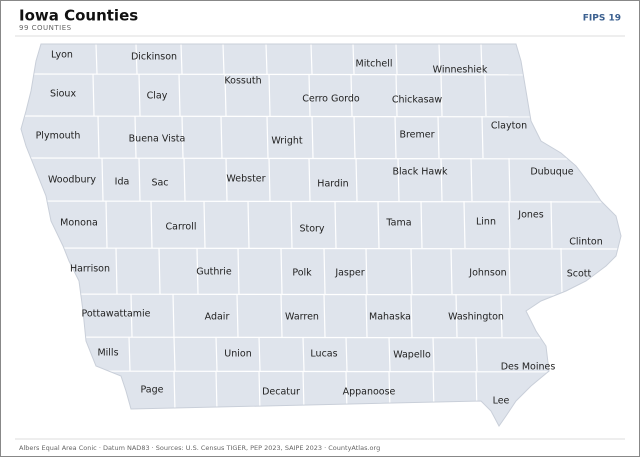 This screenshot has height=457, width=640. I want to click on county-label: Pottawattamie, so click(115, 314).